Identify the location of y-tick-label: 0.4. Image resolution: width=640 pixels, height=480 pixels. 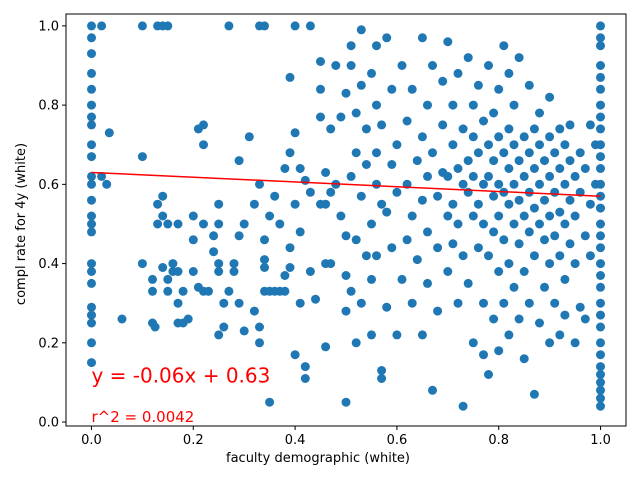
(48, 264).